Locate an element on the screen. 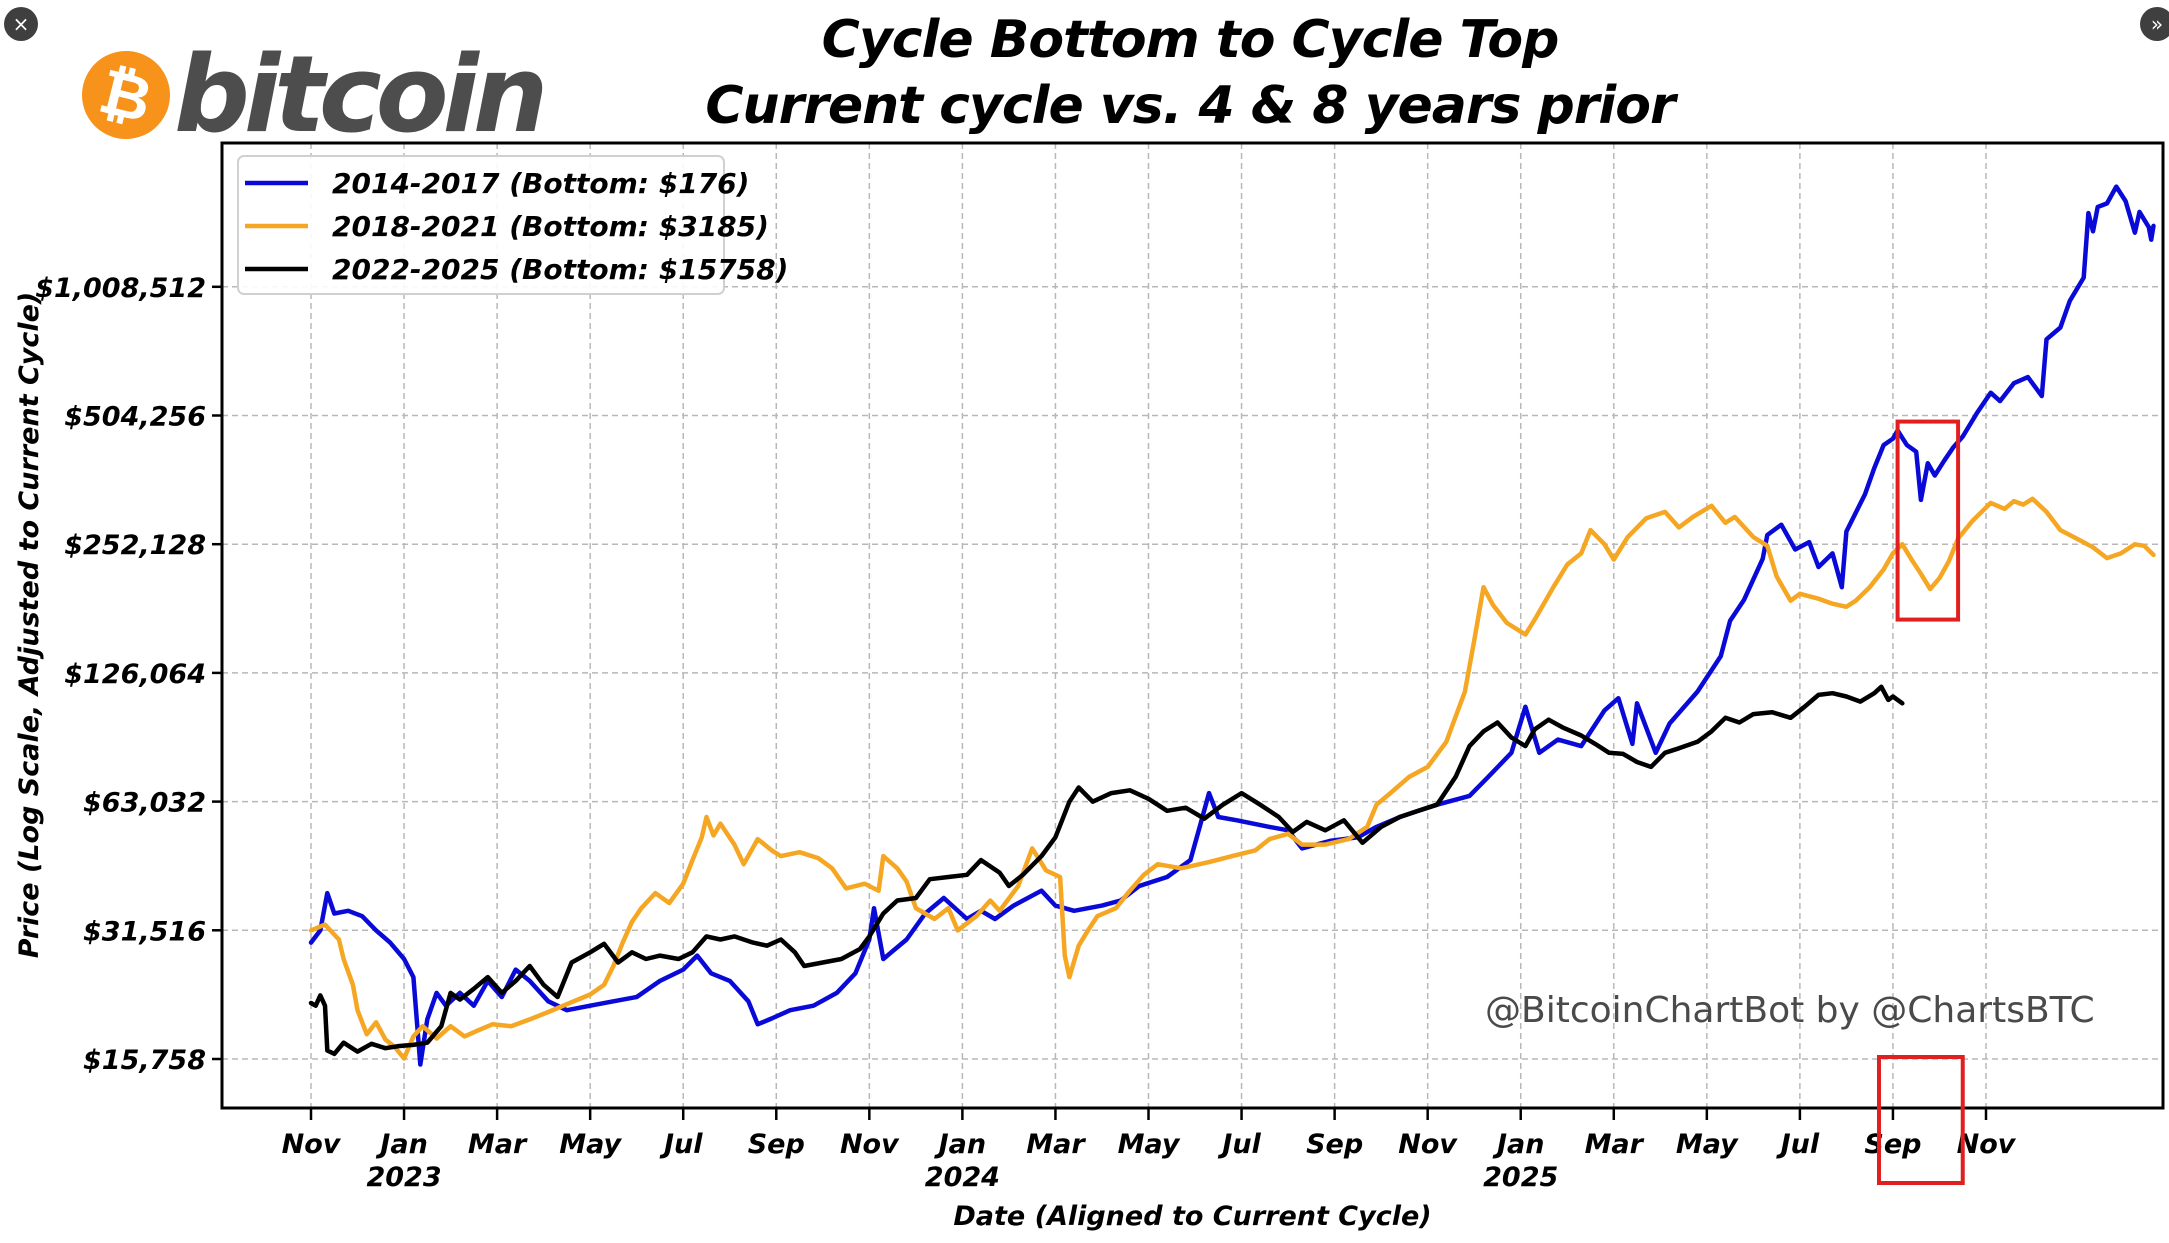 This screenshot has width=2169, height=1243. y-tick-label: $252,128 is located at coordinates (135, 545).